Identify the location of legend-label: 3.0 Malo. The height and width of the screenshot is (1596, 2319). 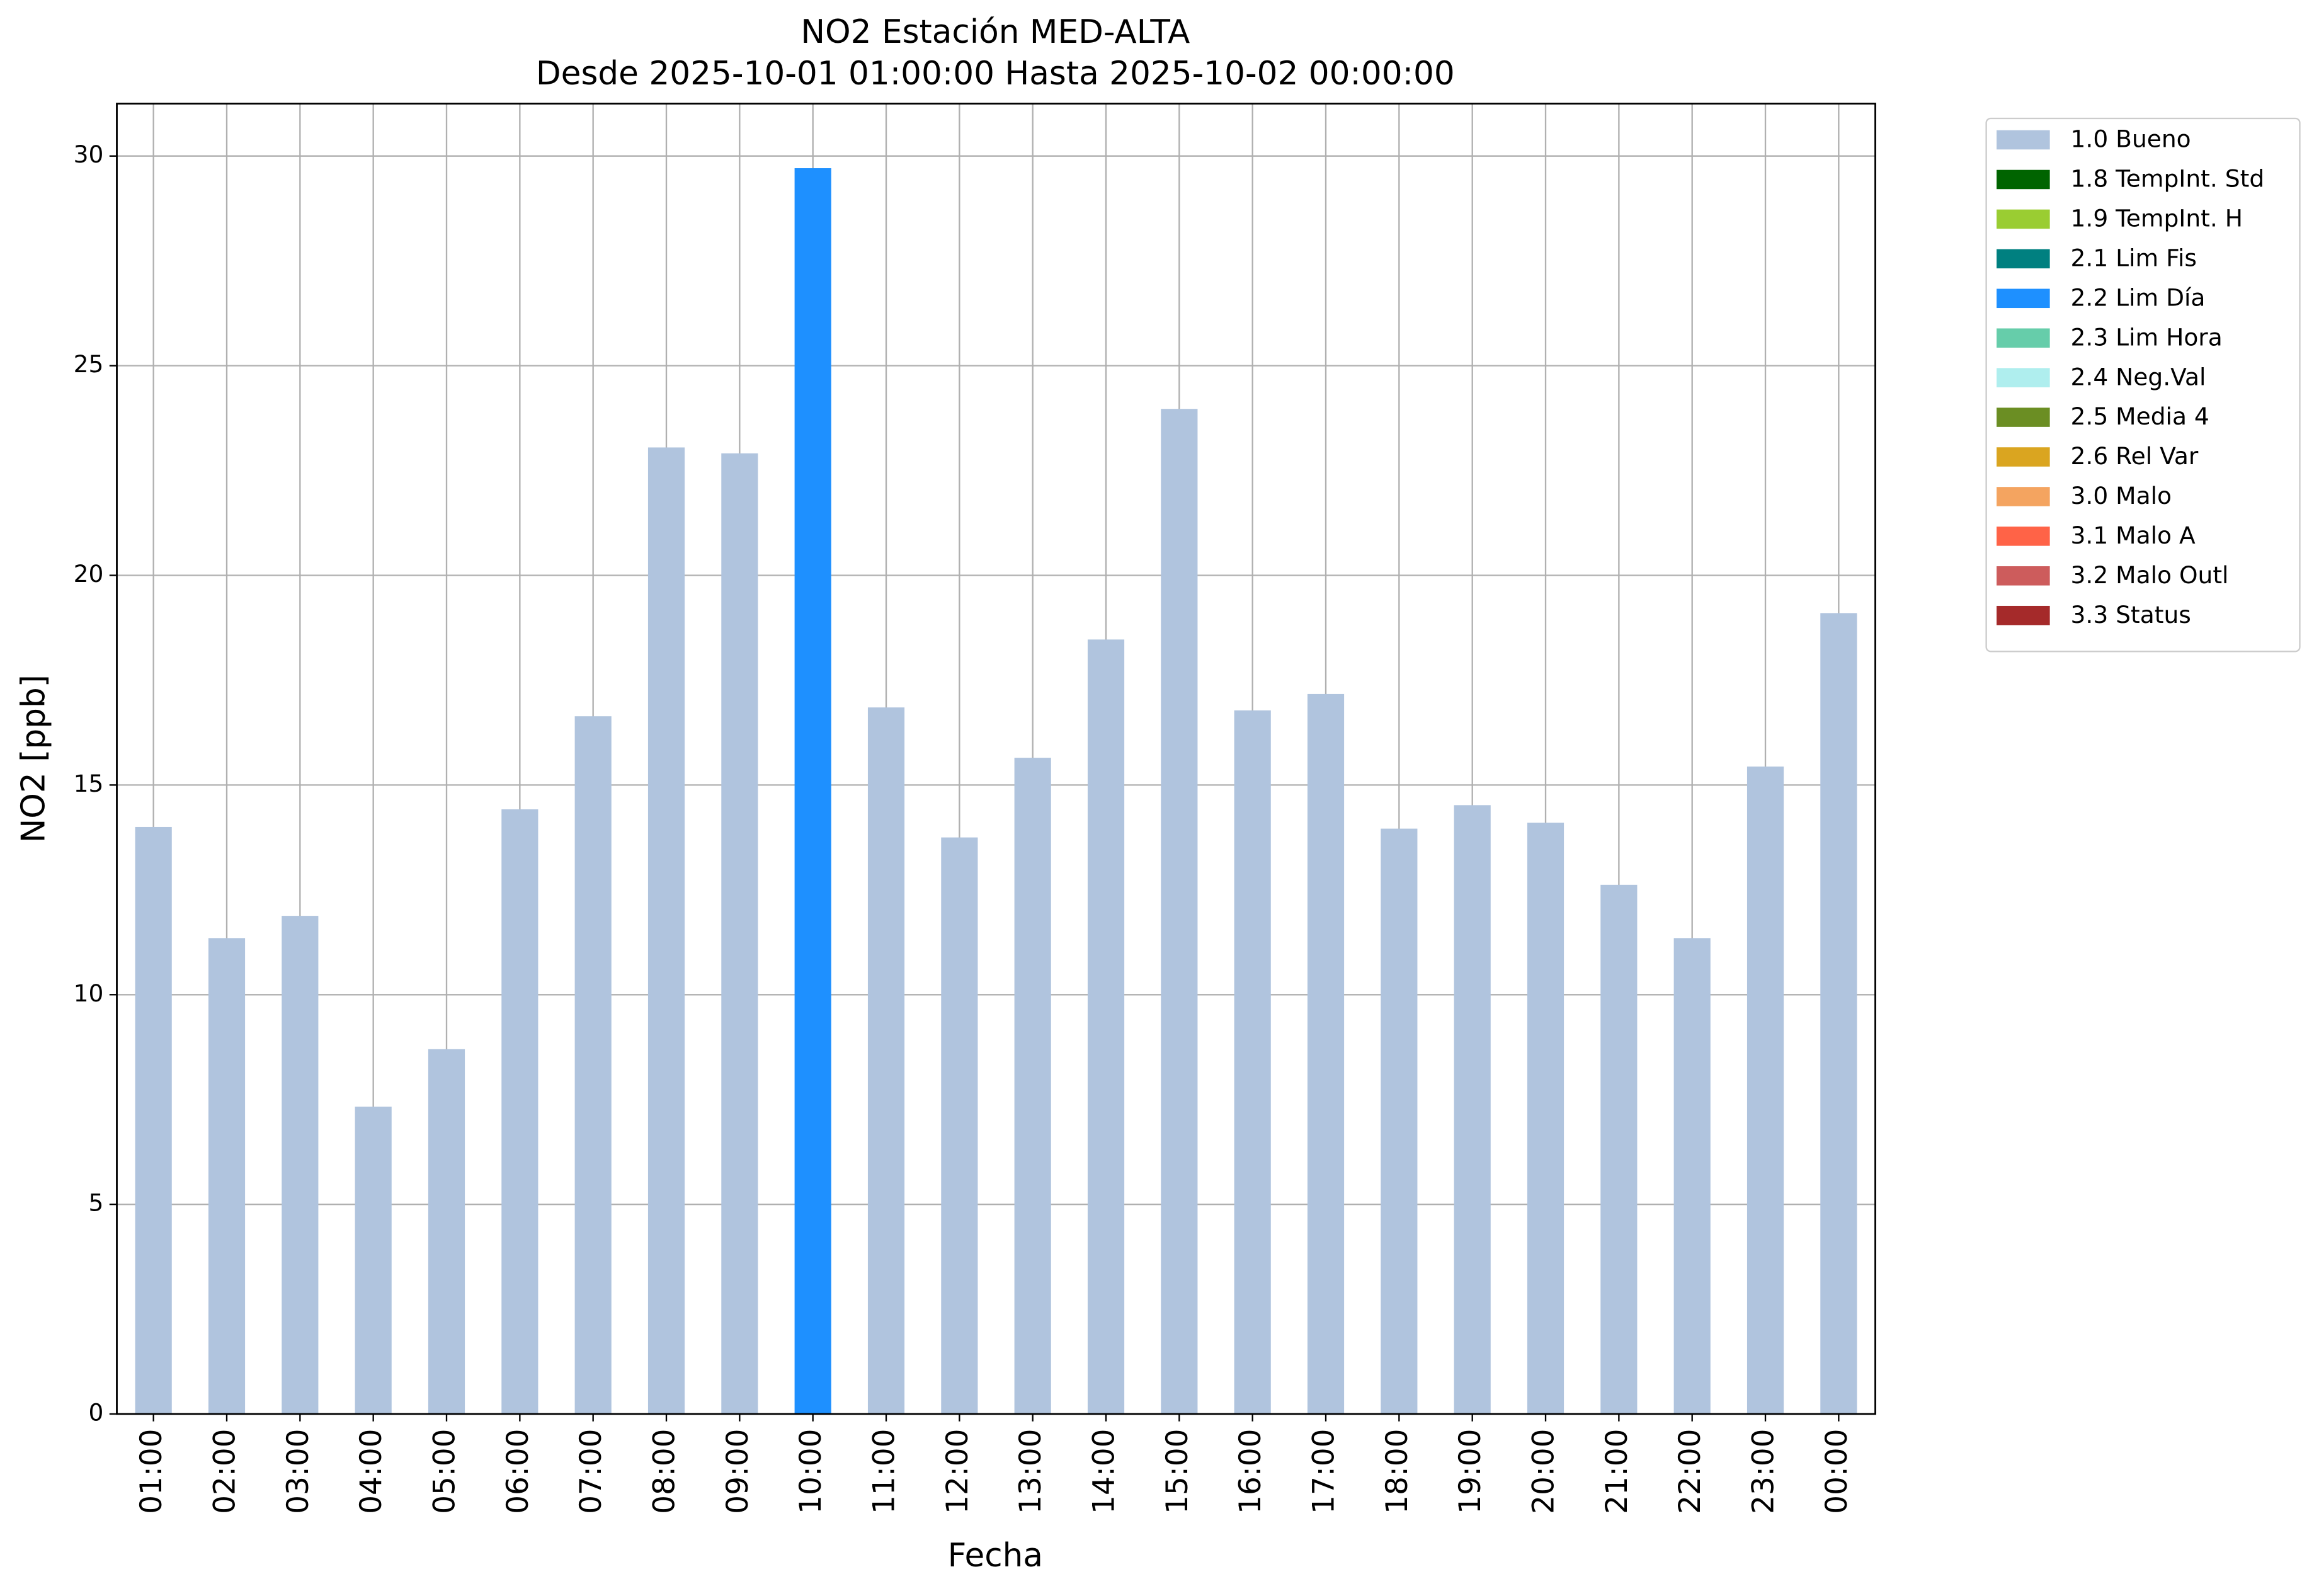
(2121, 496).